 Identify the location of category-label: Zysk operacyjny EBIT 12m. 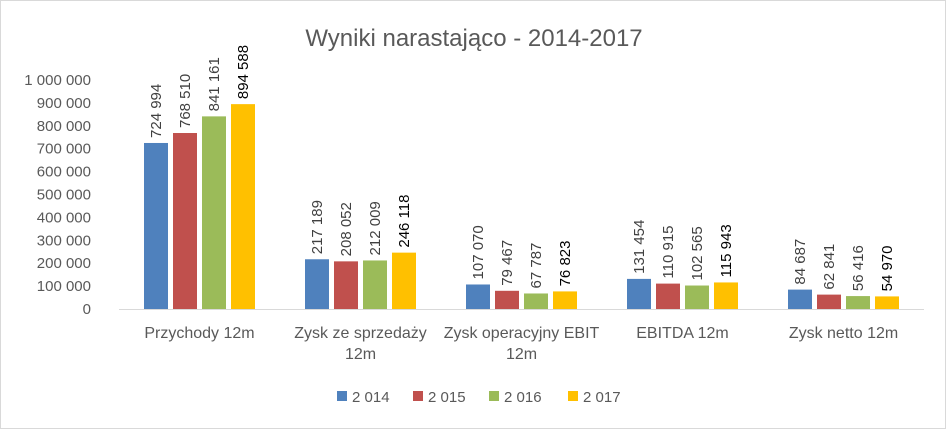
(522, 344).